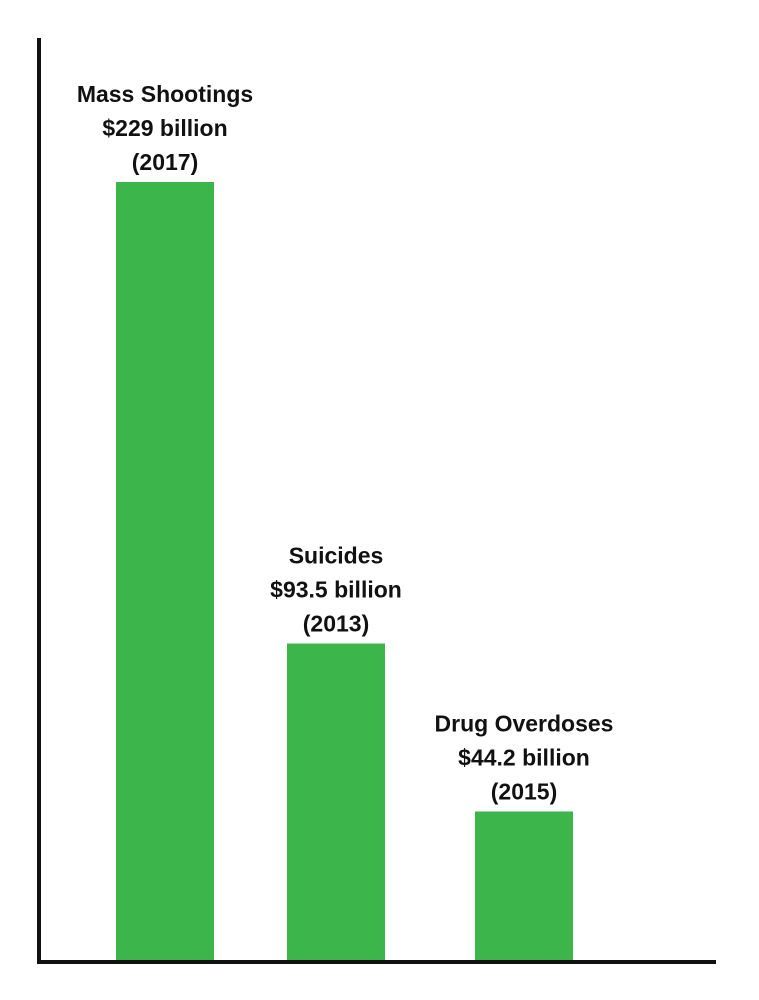  What do you see at coordinates (336, 590) in the screenshot?
I see `value-label-suicides: $93.5 billion` at bounding box center [336, 590].